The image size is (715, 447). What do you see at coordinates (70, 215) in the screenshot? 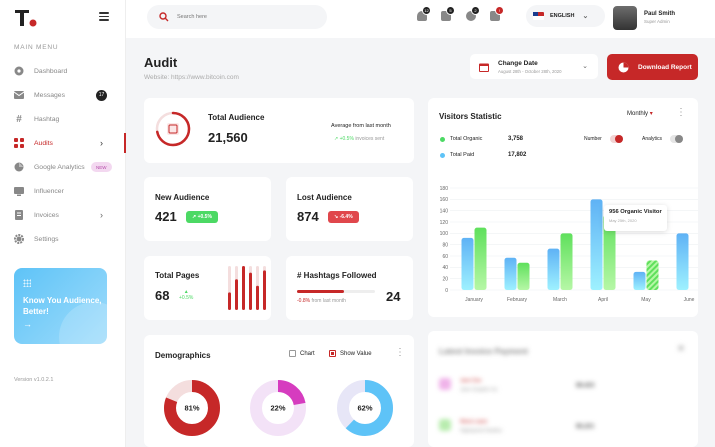
I see `sidebar-item-invoices: Invoices ›` at bounding box center [70, 215].